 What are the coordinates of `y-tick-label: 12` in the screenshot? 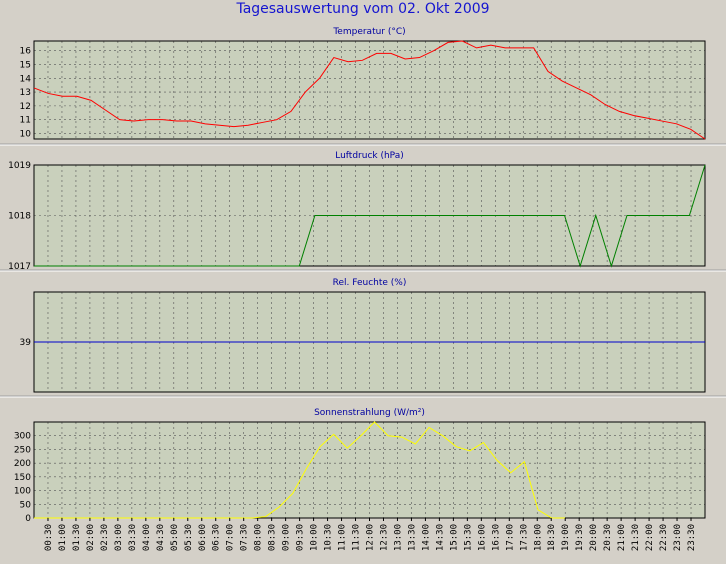 It's located at (25, 107).